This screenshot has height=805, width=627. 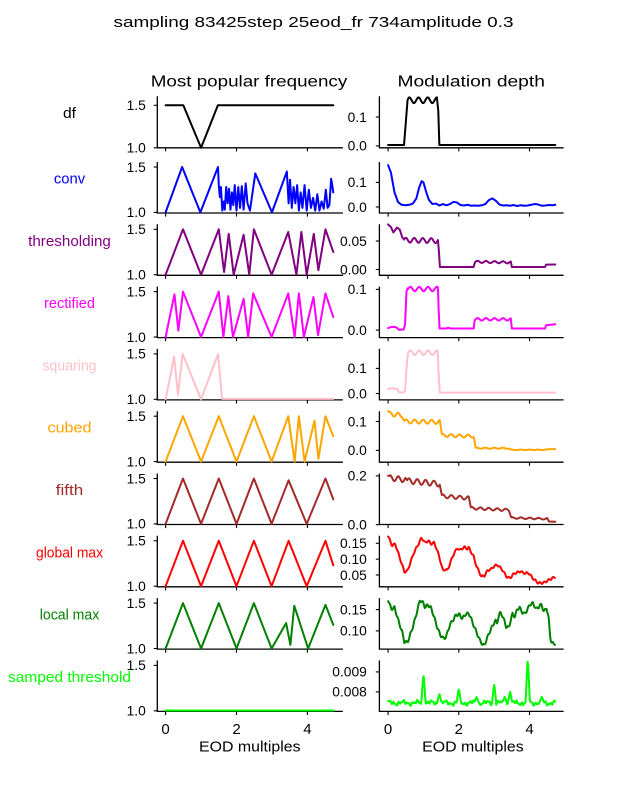 I want to click on svg-text: thresholding, so click(x=69, y=241).